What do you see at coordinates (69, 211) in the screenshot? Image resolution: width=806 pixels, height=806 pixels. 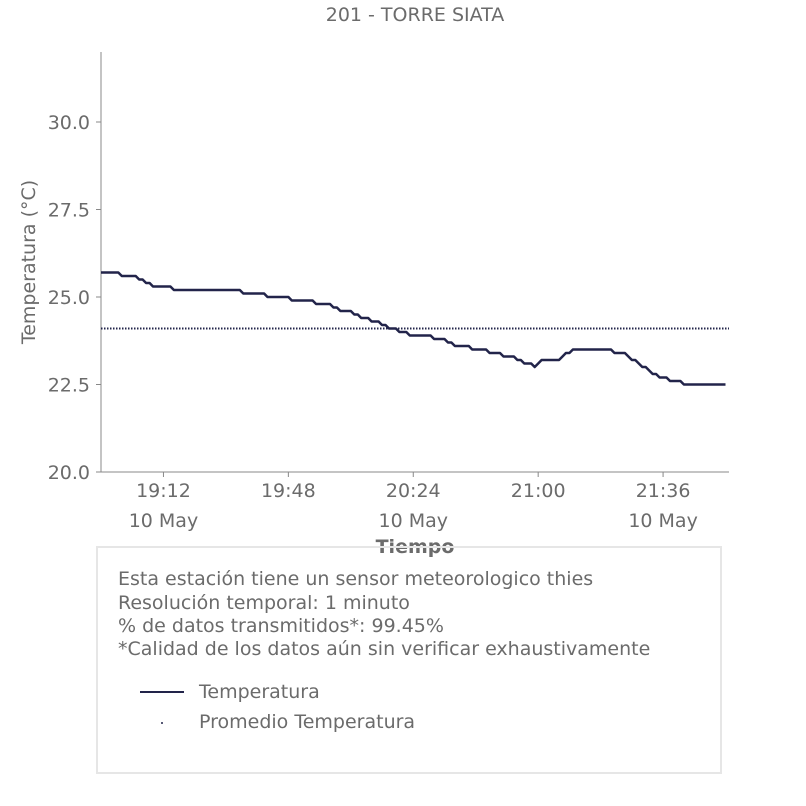 I see `y-tick-label-3: 27.5` at bounding box center [69, 211].